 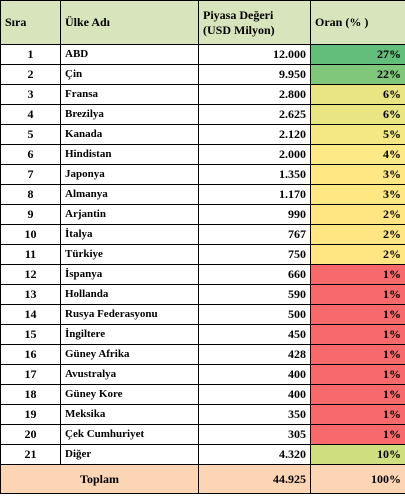 What do you see at coordinates (129, 174) in the screenshot?
I see `row-ulke: Japonya` at bounding box center [129, 174].